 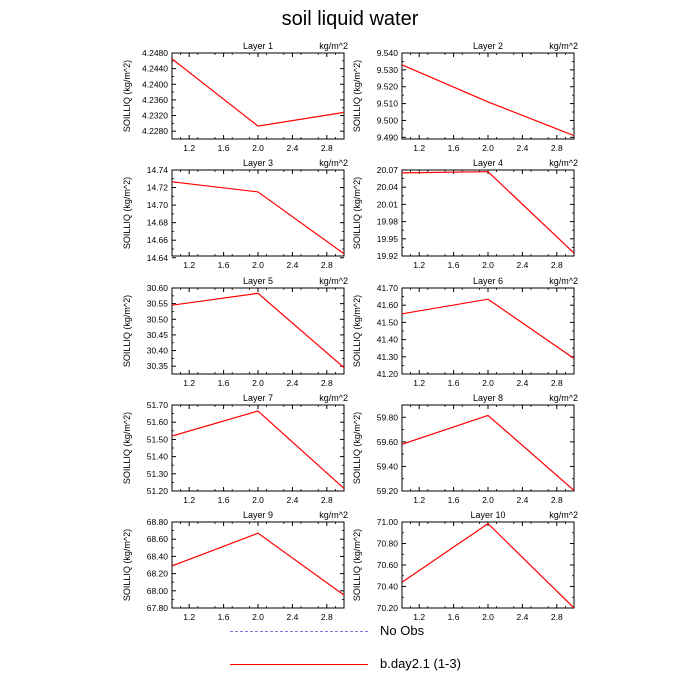 What do you see at coordinates (158, 366) in the screenshot?
I see `y-tick-label: 30.35` at bounding box center [158, 366].